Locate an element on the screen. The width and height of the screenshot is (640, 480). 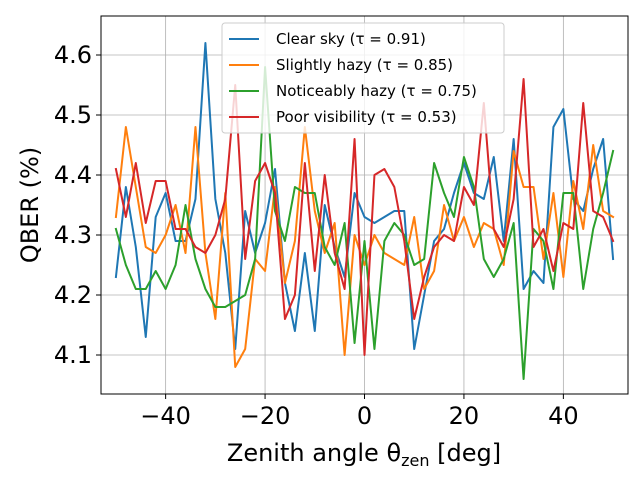
y-tick-label: 4.5 is located at coordinates (73, 115).